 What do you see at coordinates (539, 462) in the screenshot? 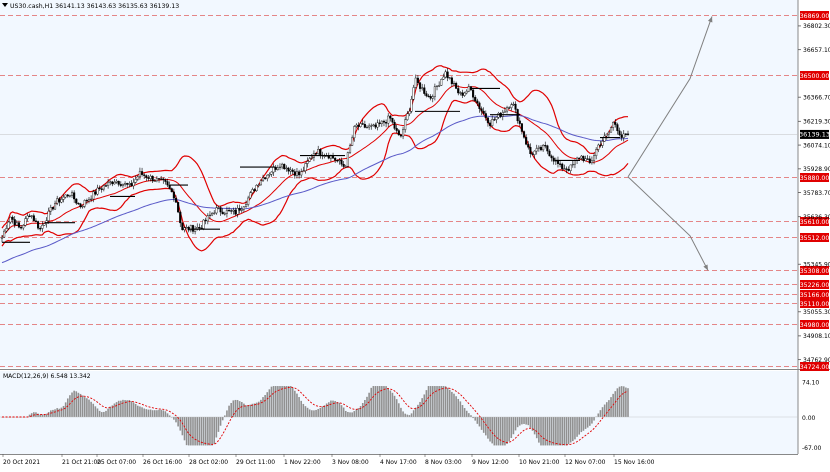
I see `time-label-11: 10 Nov 21:00` at bounding box center [539, 462].